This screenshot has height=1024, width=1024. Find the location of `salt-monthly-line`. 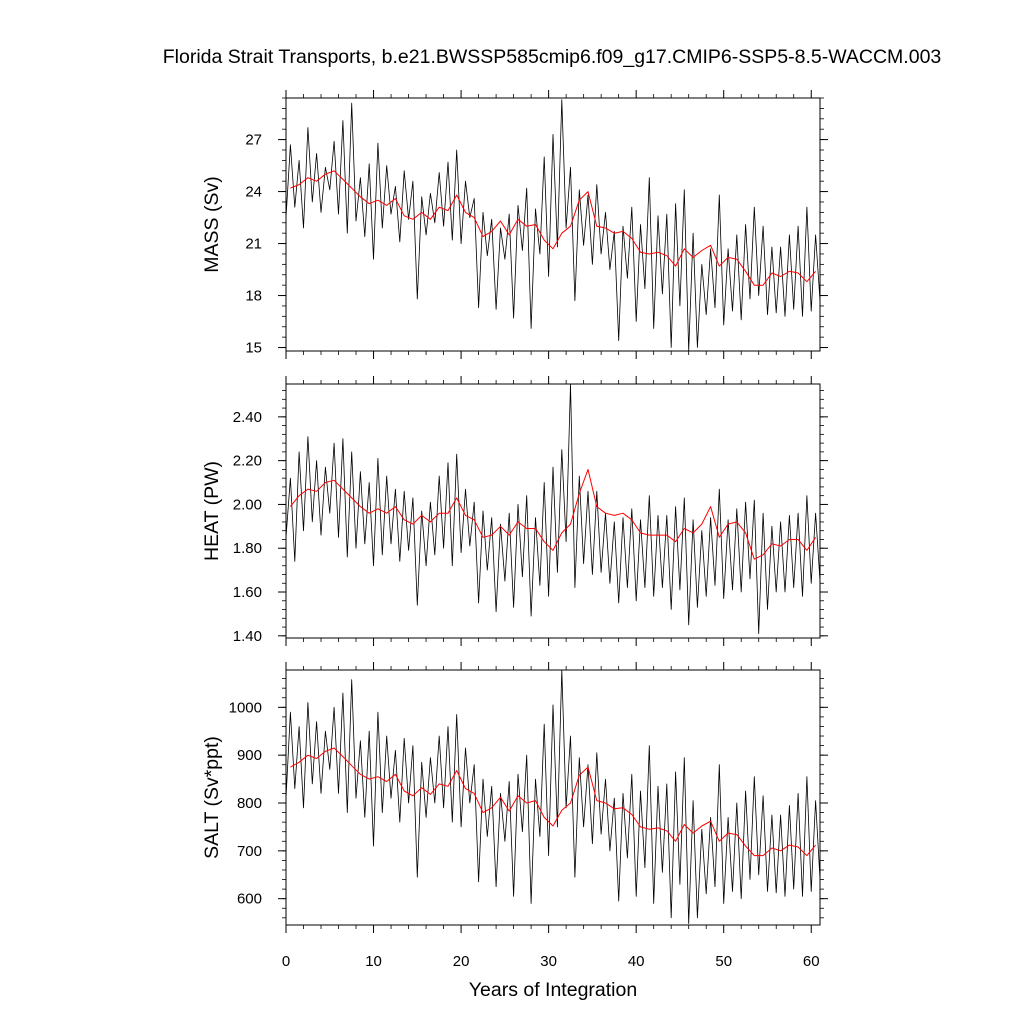

salt-monthly-line is located at coordinates (553, 796).